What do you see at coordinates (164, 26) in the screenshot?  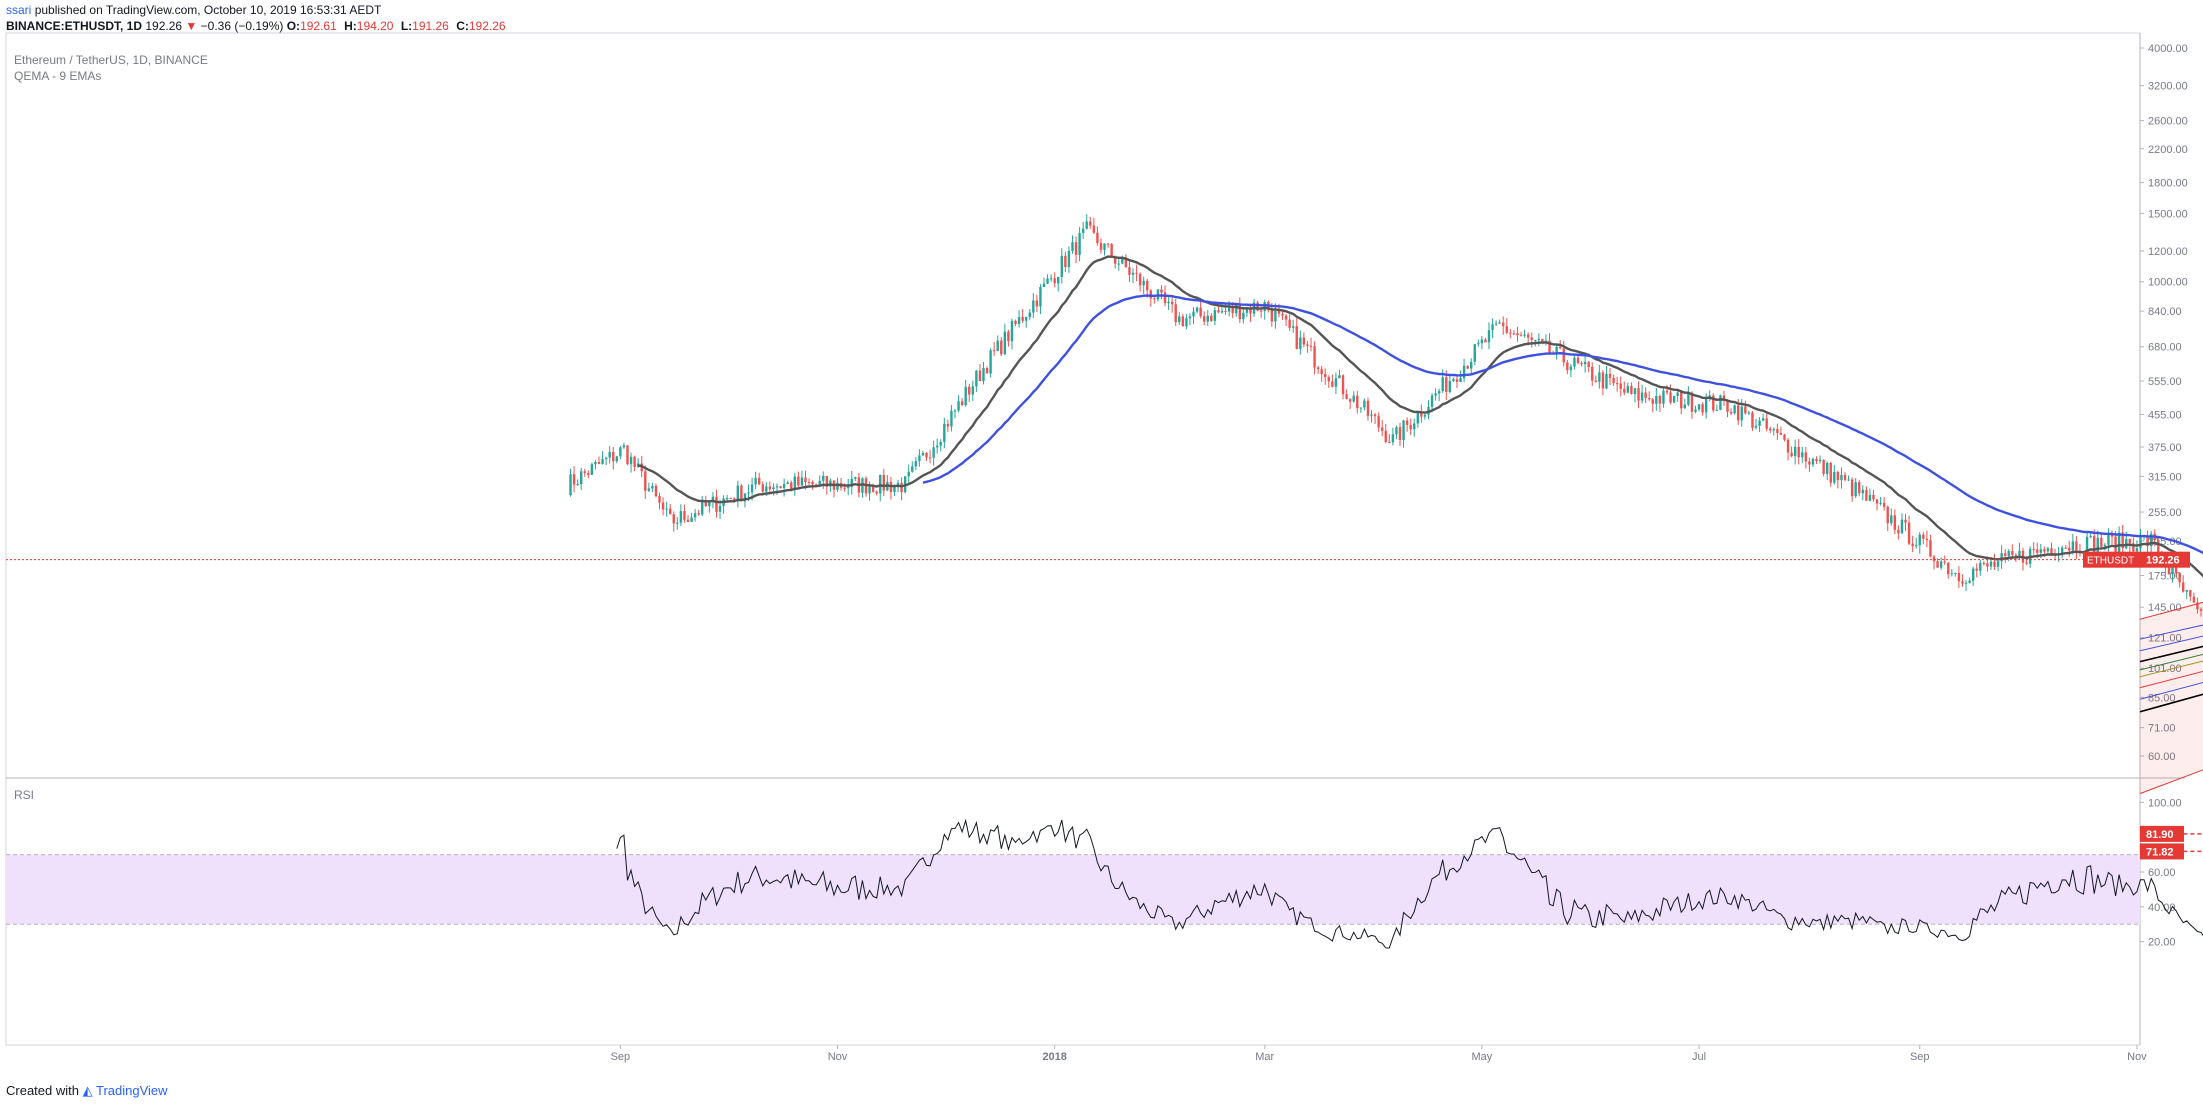 I see `price-value: 192.26` at bounding box center [164, 26].